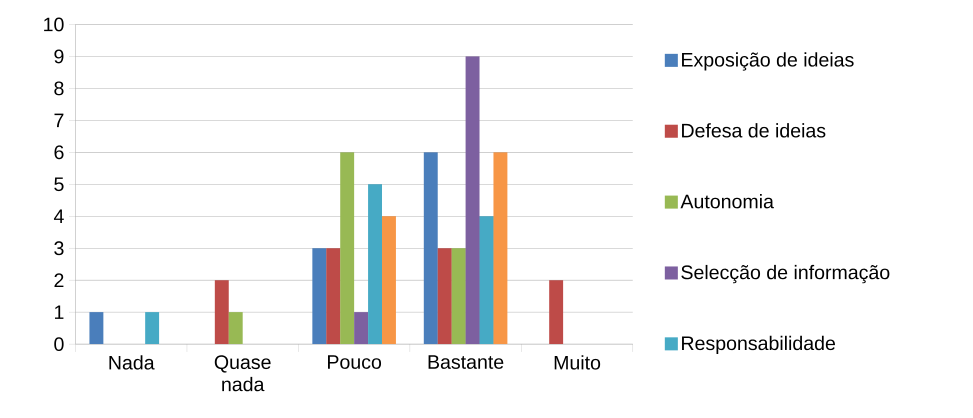  What do you see at coordinates (727, 201) in the screenshot?
I see `legend-label: Autonomia` at bounding box center [727, 201].